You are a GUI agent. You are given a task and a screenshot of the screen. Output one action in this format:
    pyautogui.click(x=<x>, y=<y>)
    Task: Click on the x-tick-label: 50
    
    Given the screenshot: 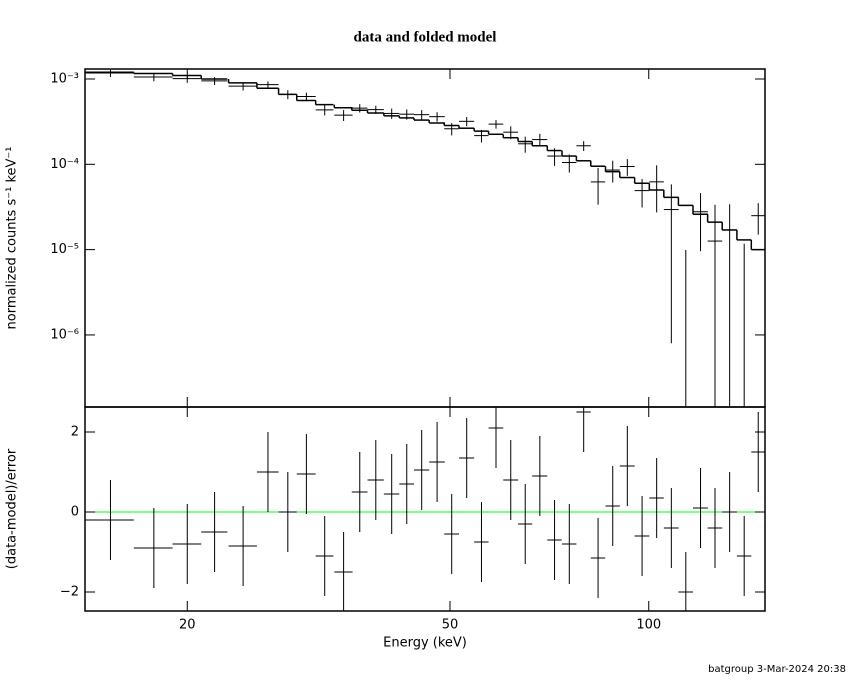 What is the action you would take?
    pyautogui.click(x=450, y=625)
    